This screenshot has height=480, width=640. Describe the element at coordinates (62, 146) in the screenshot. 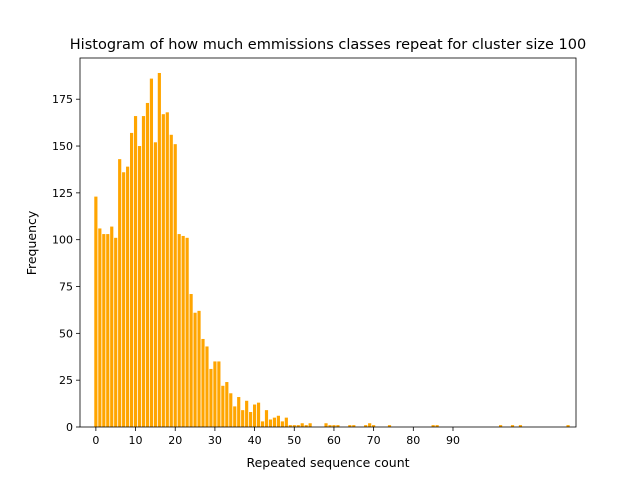

I see `y-tick-label: 150` at that location.